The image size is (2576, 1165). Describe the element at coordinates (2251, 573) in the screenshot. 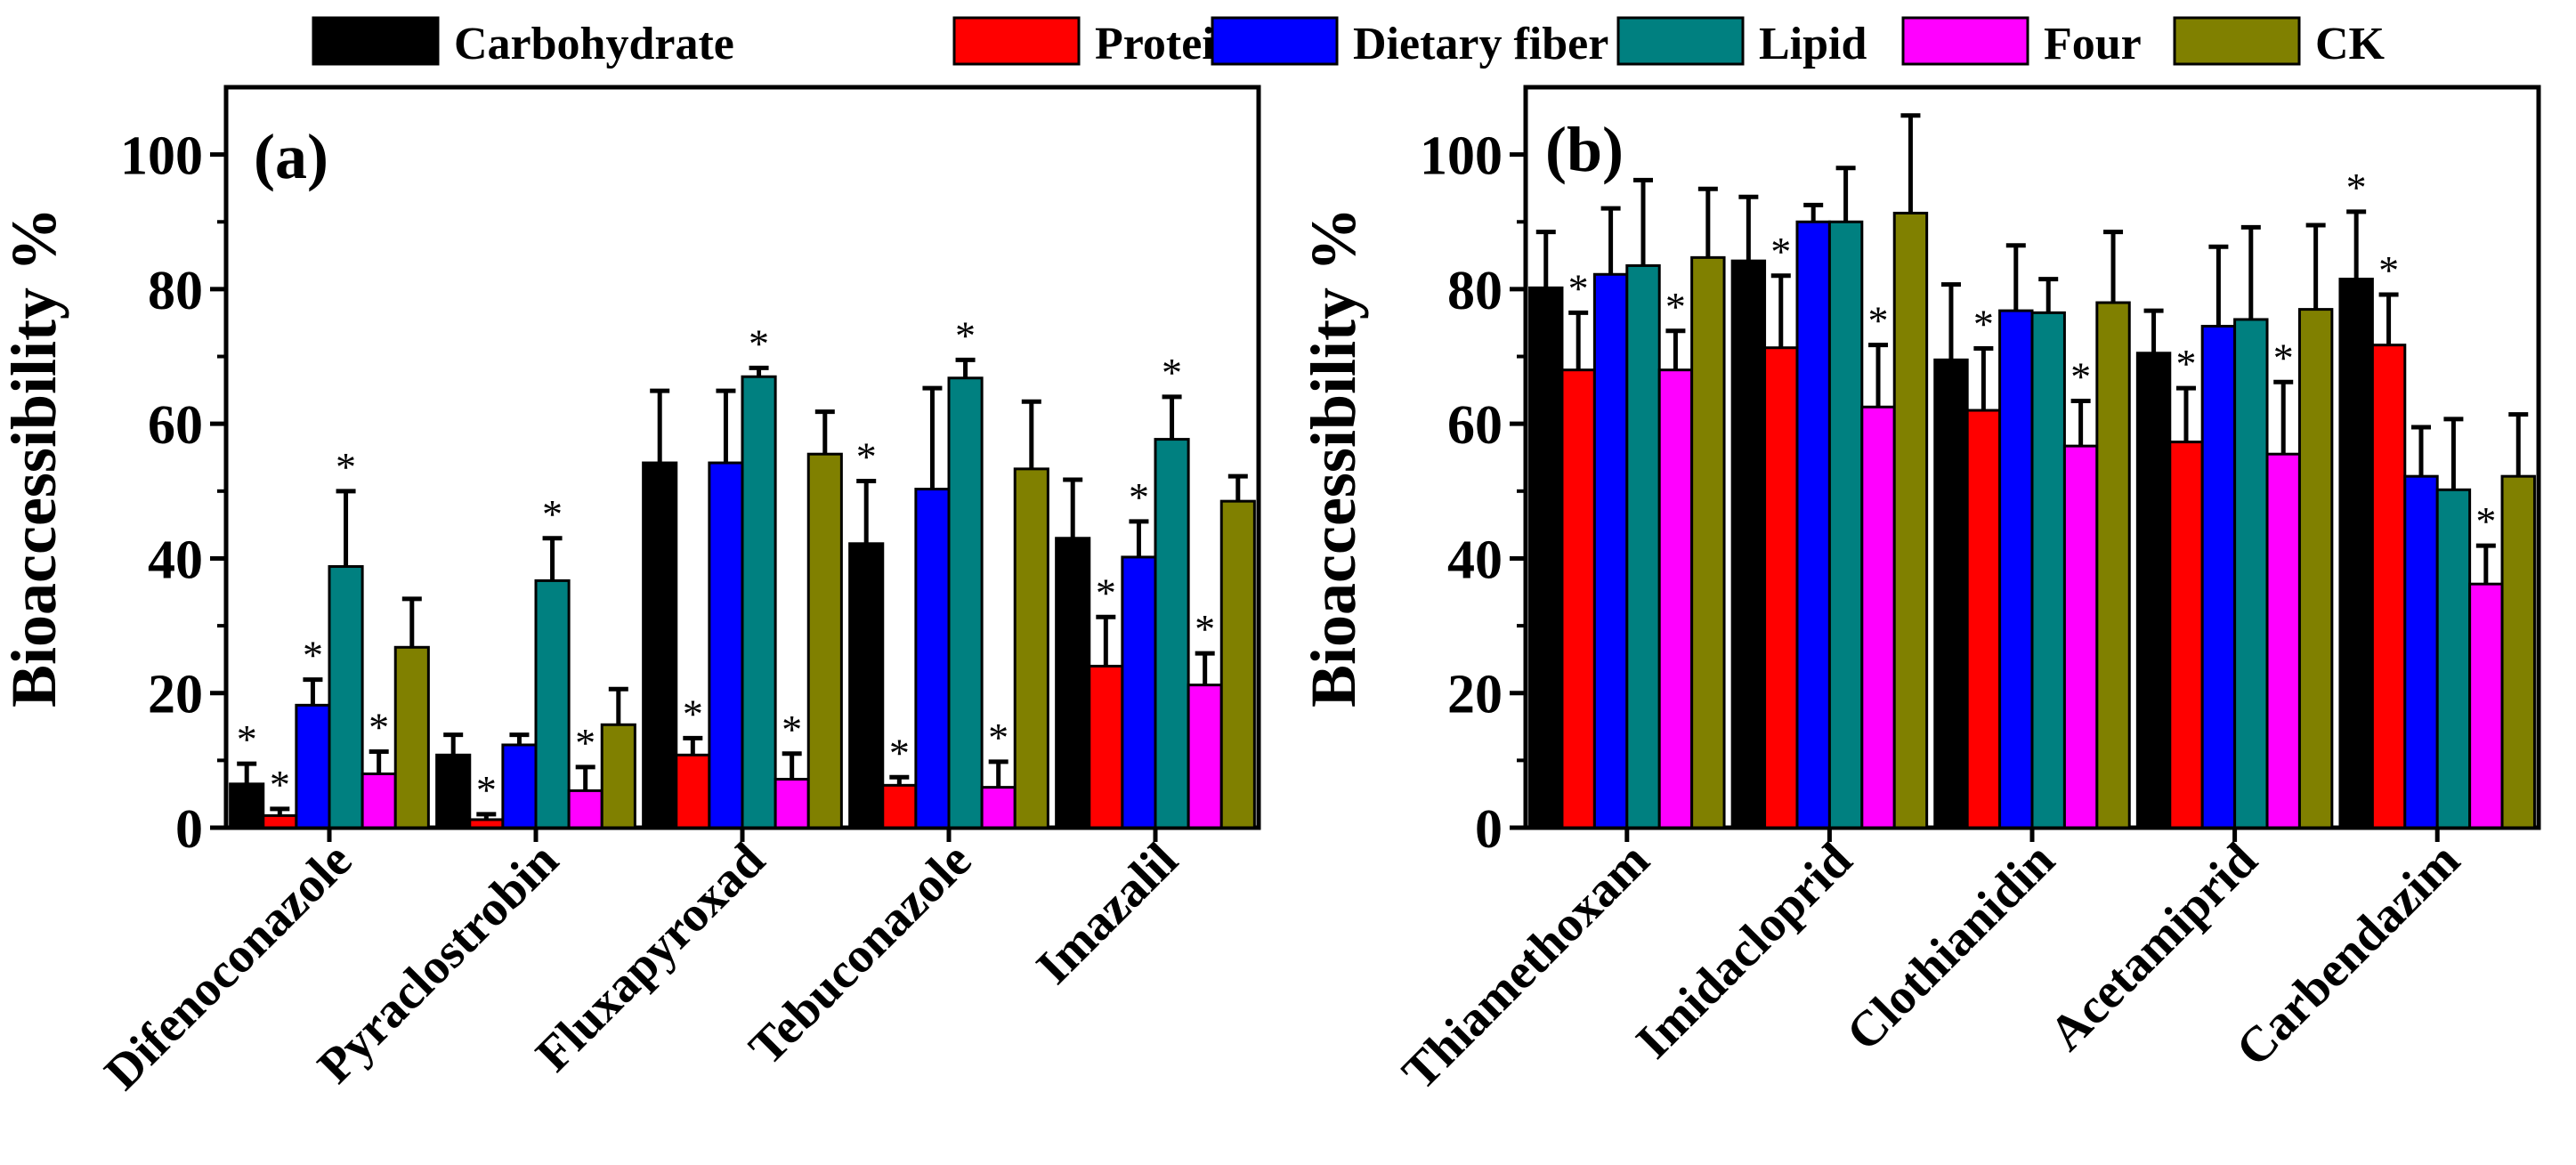

I see `bar-acetamiprid-lipid` at that location.